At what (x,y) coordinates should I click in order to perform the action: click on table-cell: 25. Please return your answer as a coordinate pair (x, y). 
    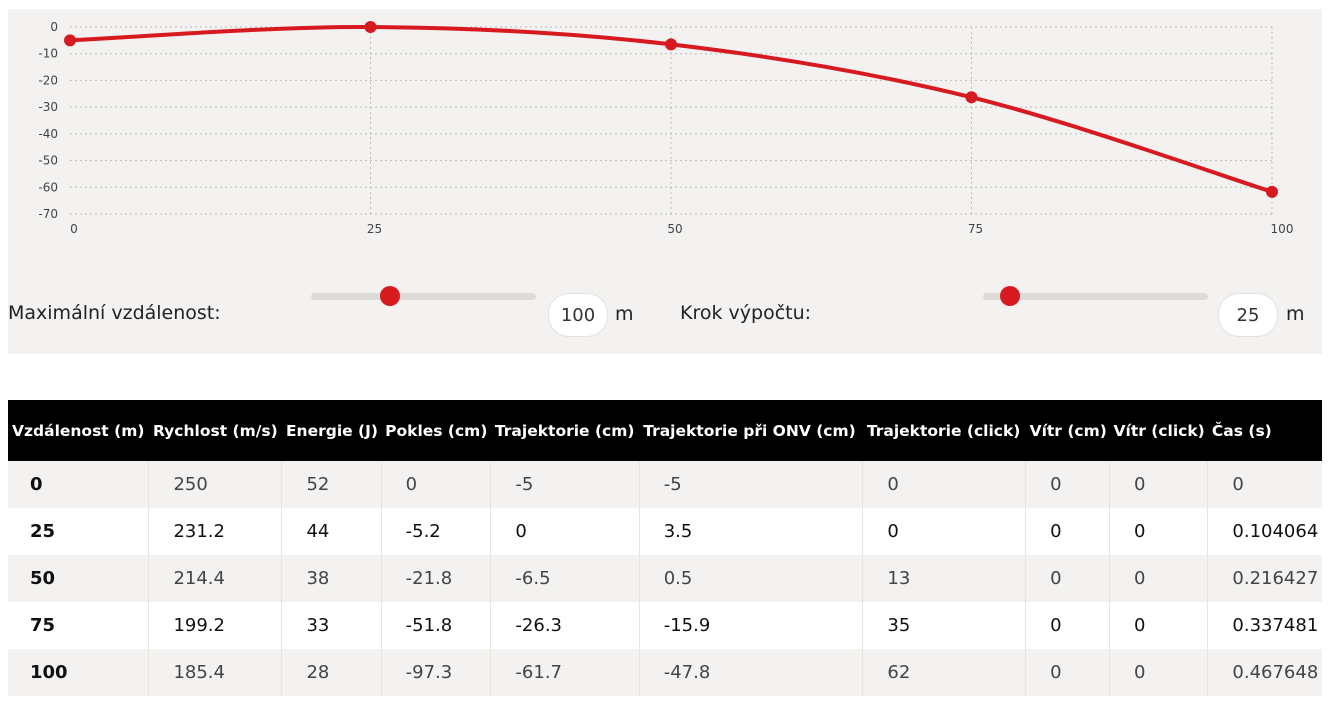
    Looking at the image, I should click on (79, 531).